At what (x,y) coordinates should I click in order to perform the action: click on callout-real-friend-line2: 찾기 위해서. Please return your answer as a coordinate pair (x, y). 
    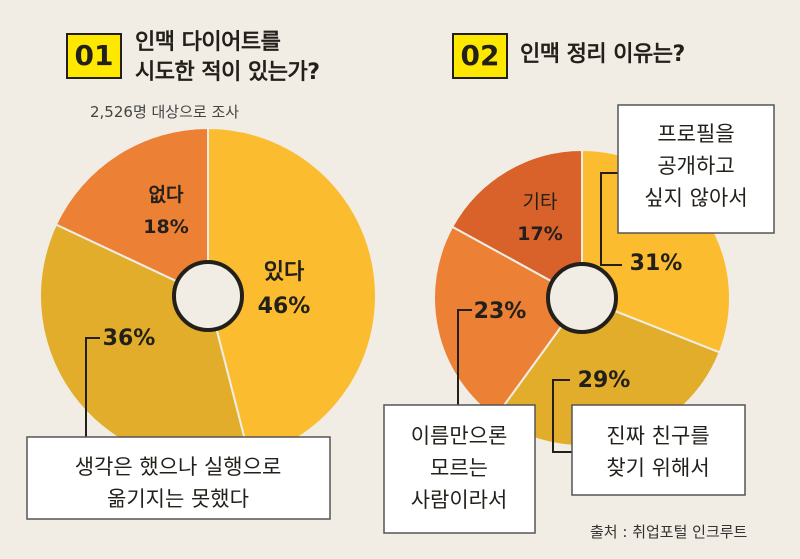
    Looking at the image, I should click on (657, 468).